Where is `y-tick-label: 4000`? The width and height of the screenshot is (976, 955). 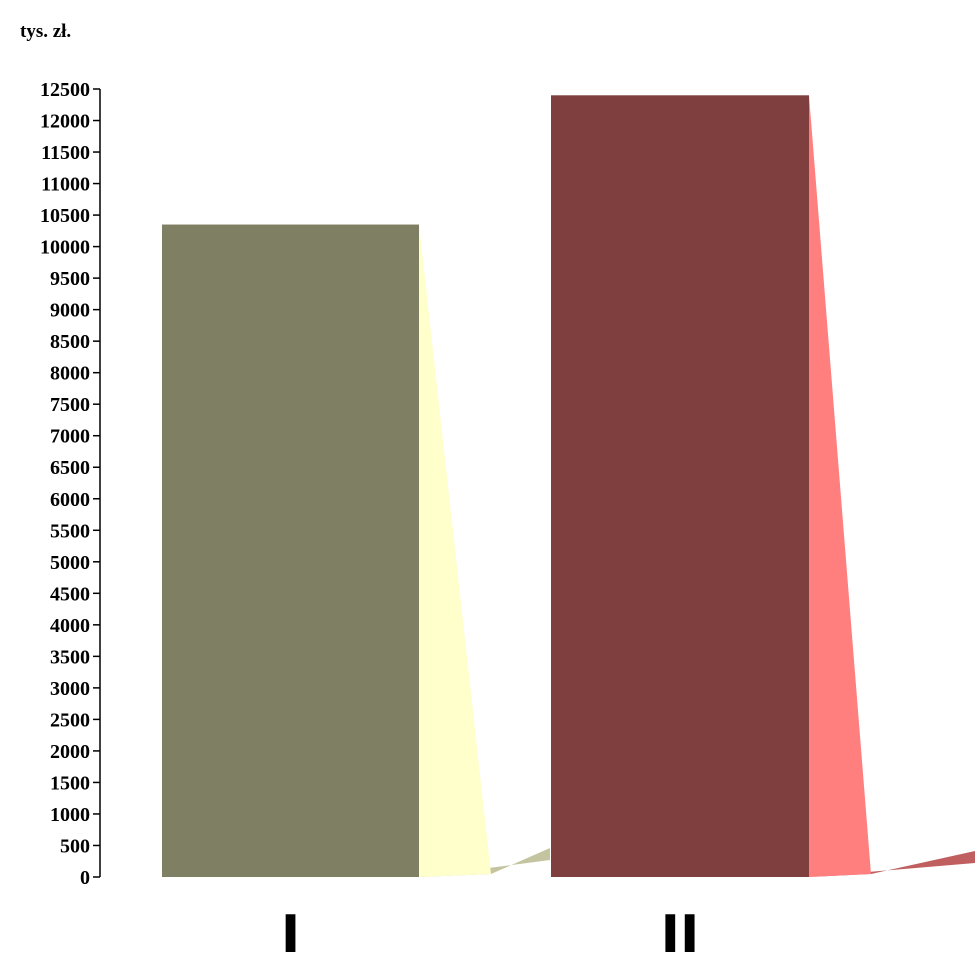
y-tick-label: 4000 is located at coordinates (70, 626).